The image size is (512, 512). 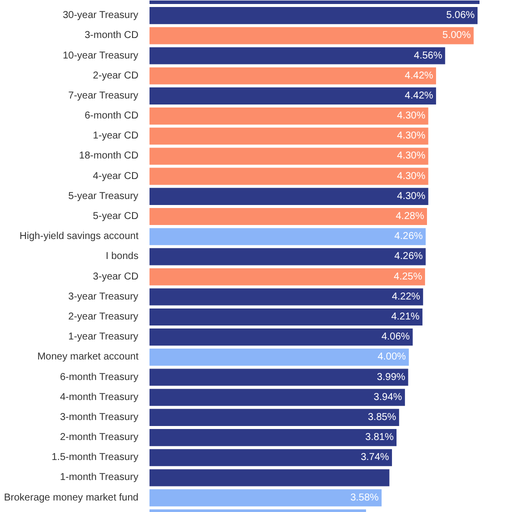 What do you see at coordinates (382, 417) in the screenshot?
I see `data-label: 3.85%` at bounding box center [382, 417].